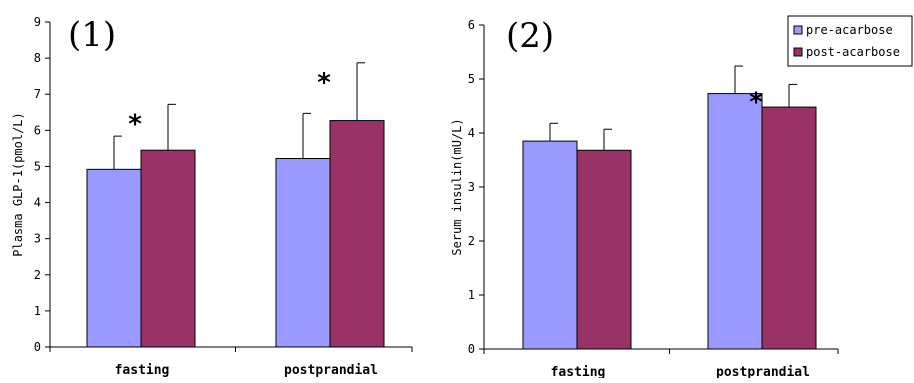 This screenshot has height=383, width=914. Describe the element at coordinates (853, 52) in the screenshot. I see `legend-label-post-acarbose: post-acarbose` at that location.